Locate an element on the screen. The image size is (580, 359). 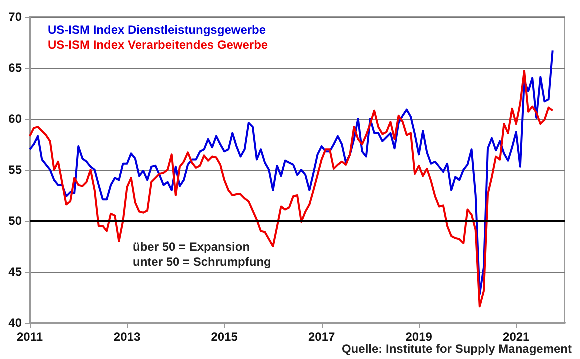
y-tick-label: 70 is located at coordinates (15, 17).